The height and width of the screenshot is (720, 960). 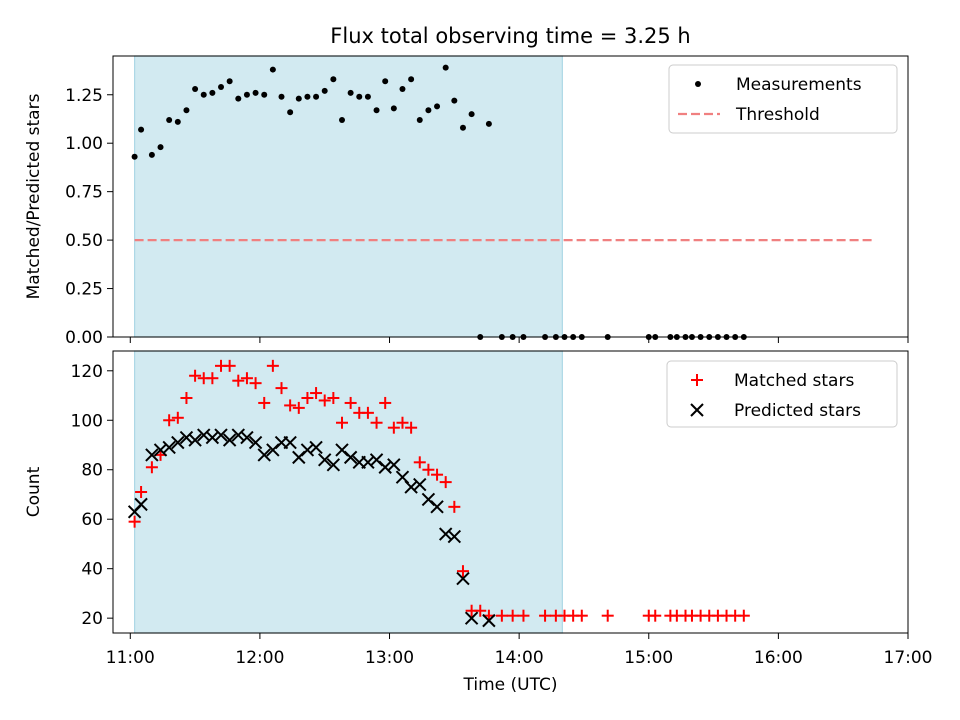 I want to click on y-tick-label: 1.25, so click(x=84, y=96).